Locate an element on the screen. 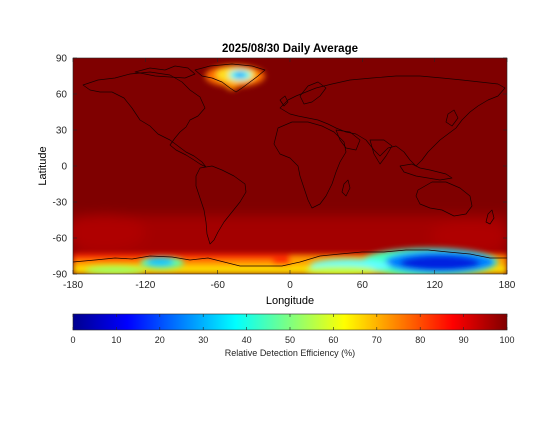 Image resolution: width=560 pixels, height=425 pixels. y-tick-label-1: 60 is located at coordinates (62, 95).